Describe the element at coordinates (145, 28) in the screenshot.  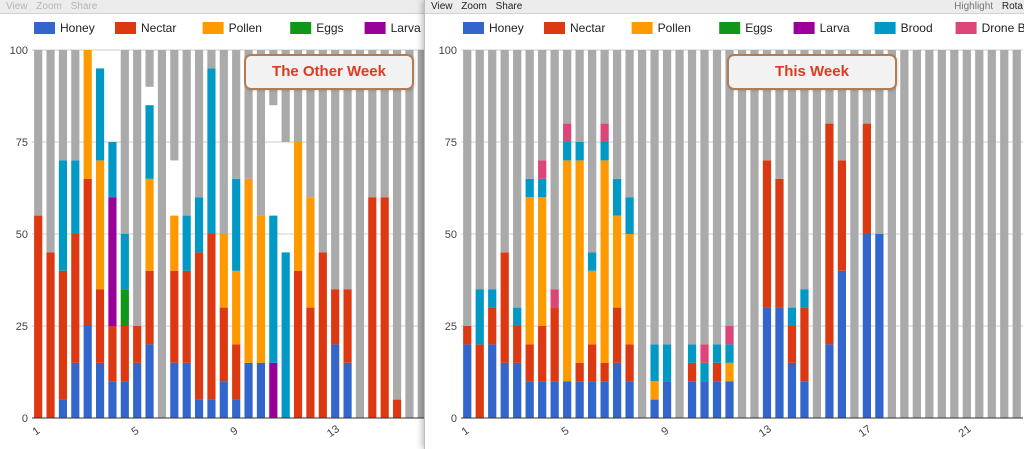
I see `legend-item-nectar: Nectar` at that location.